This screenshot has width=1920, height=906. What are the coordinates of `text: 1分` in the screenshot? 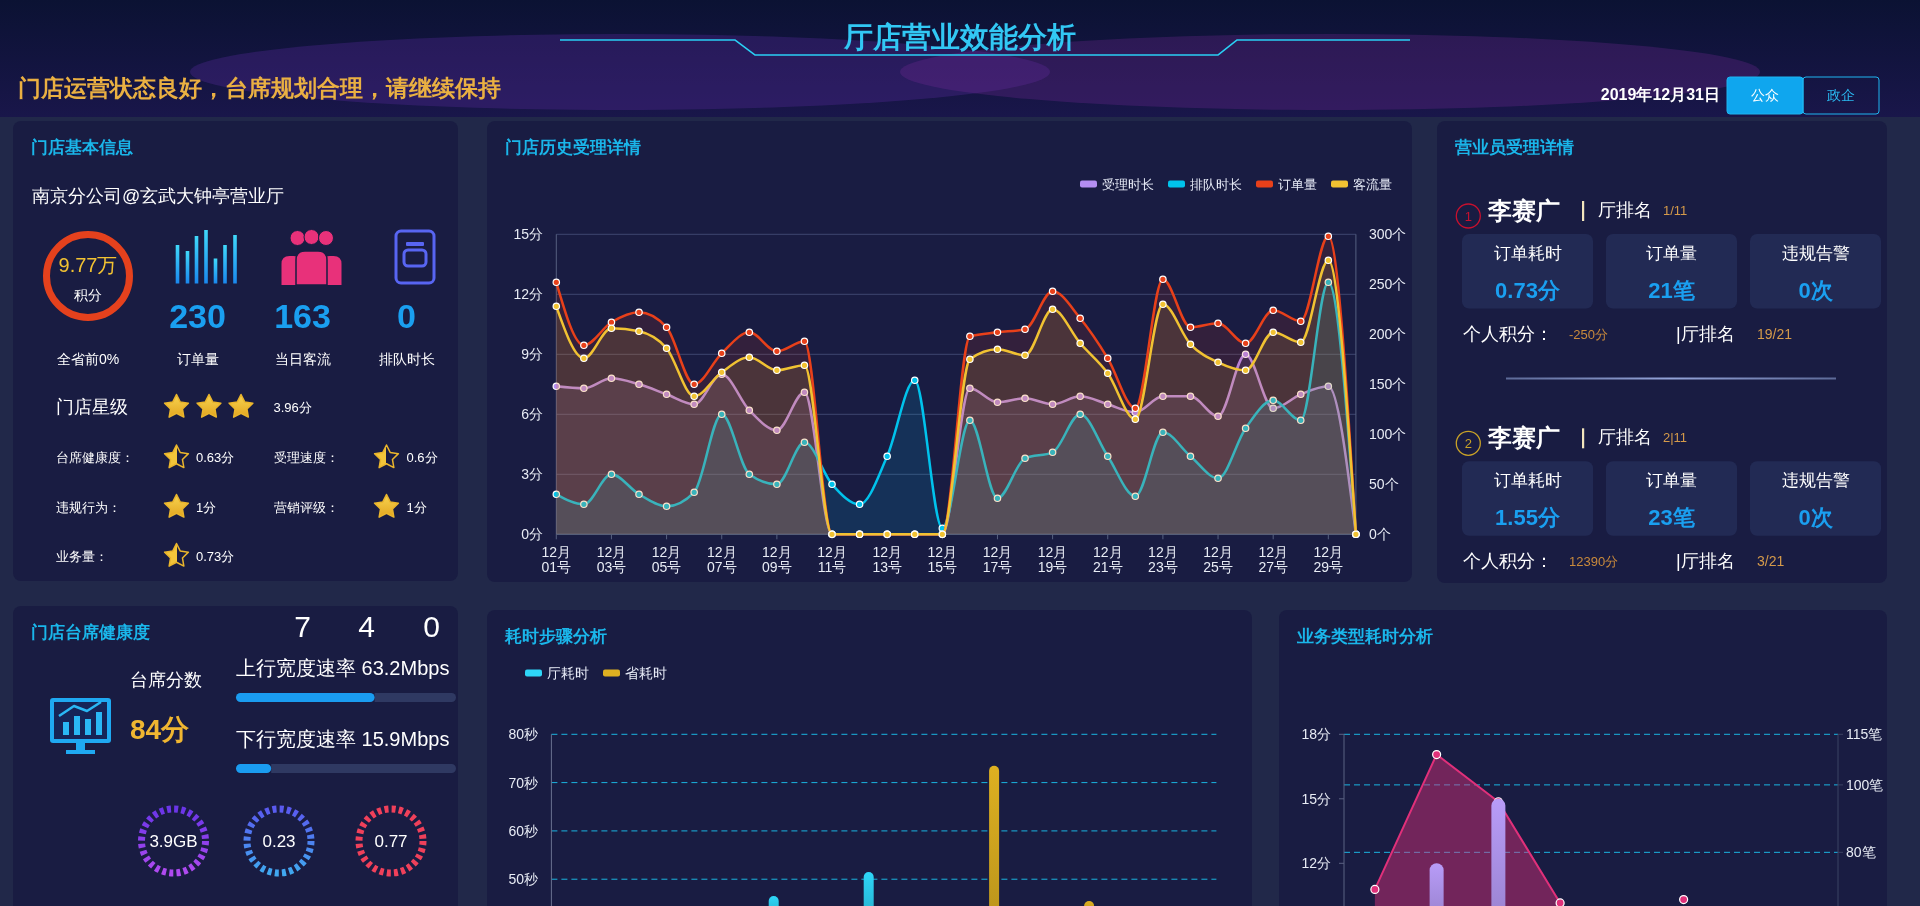 It's located at (206, 507).